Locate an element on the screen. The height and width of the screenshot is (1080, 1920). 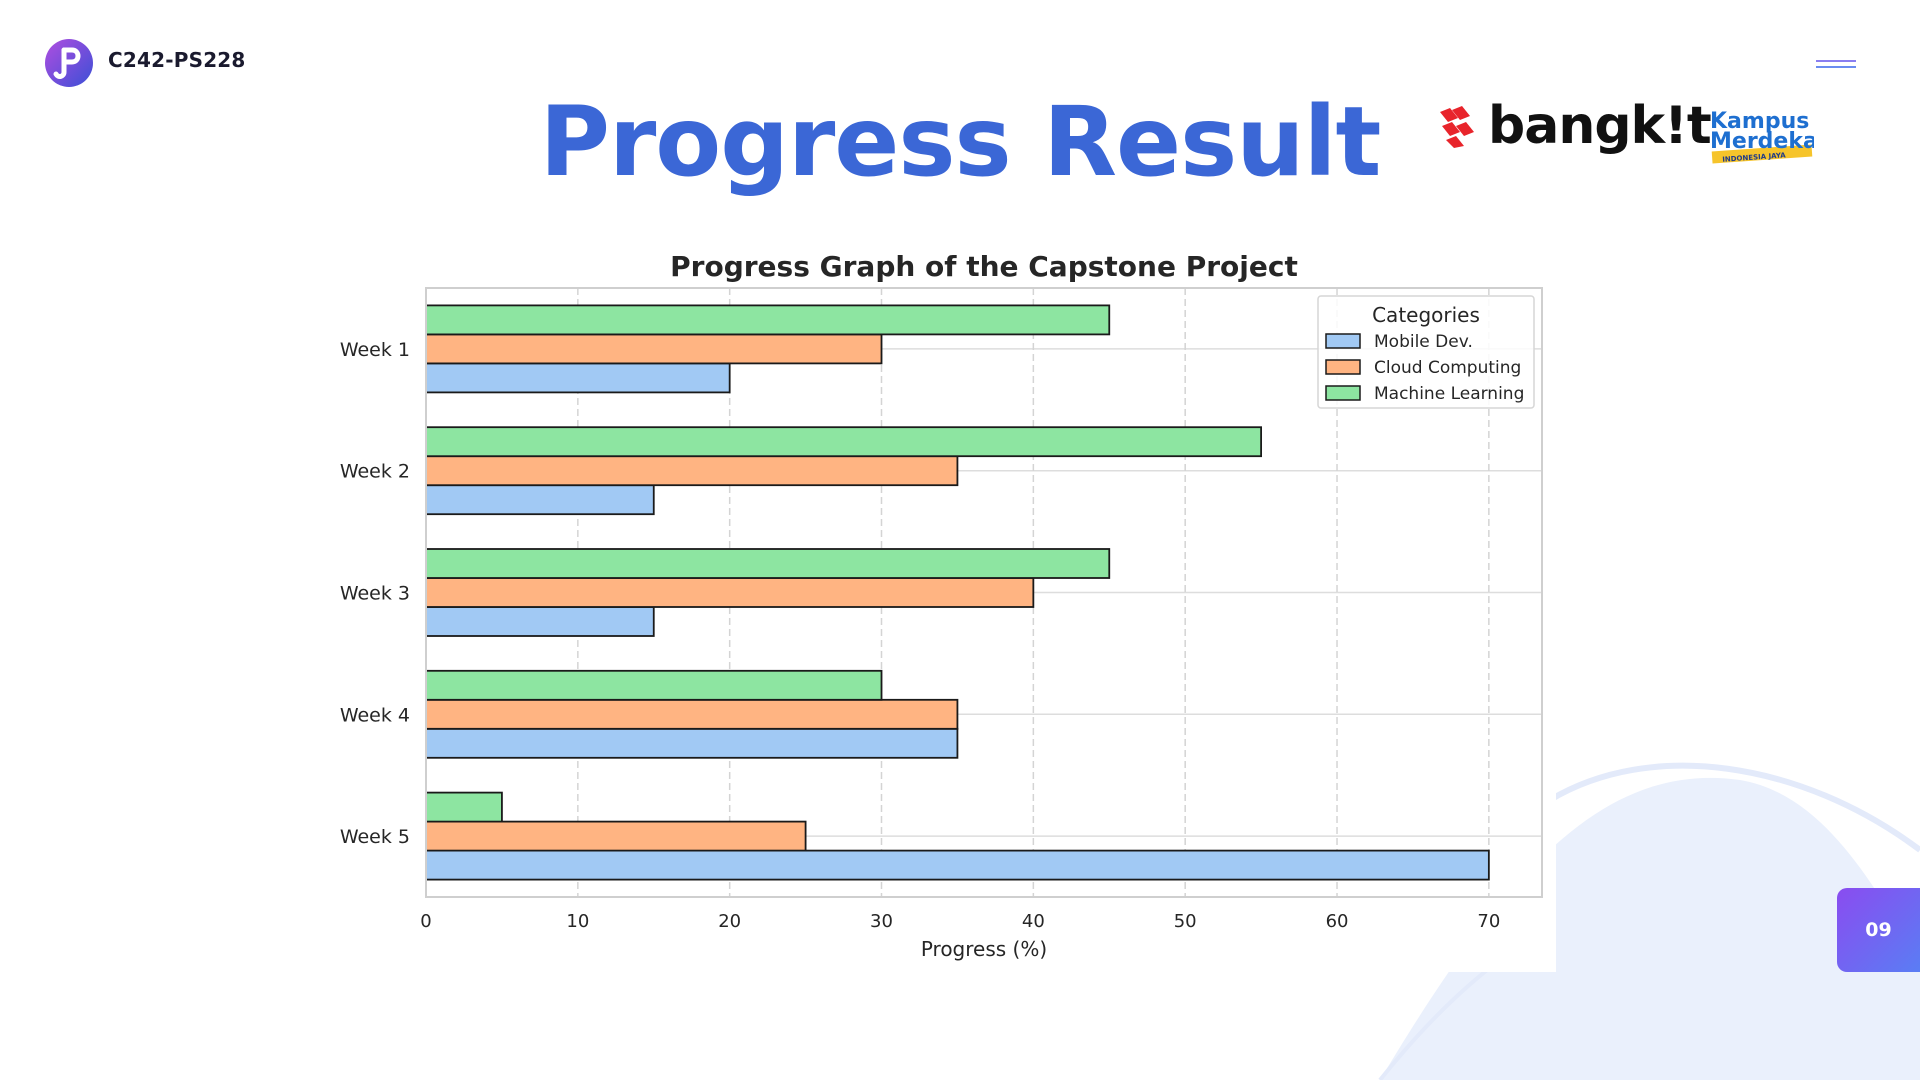
x-tick-label: 50 is located at coordinates (1185, 921).